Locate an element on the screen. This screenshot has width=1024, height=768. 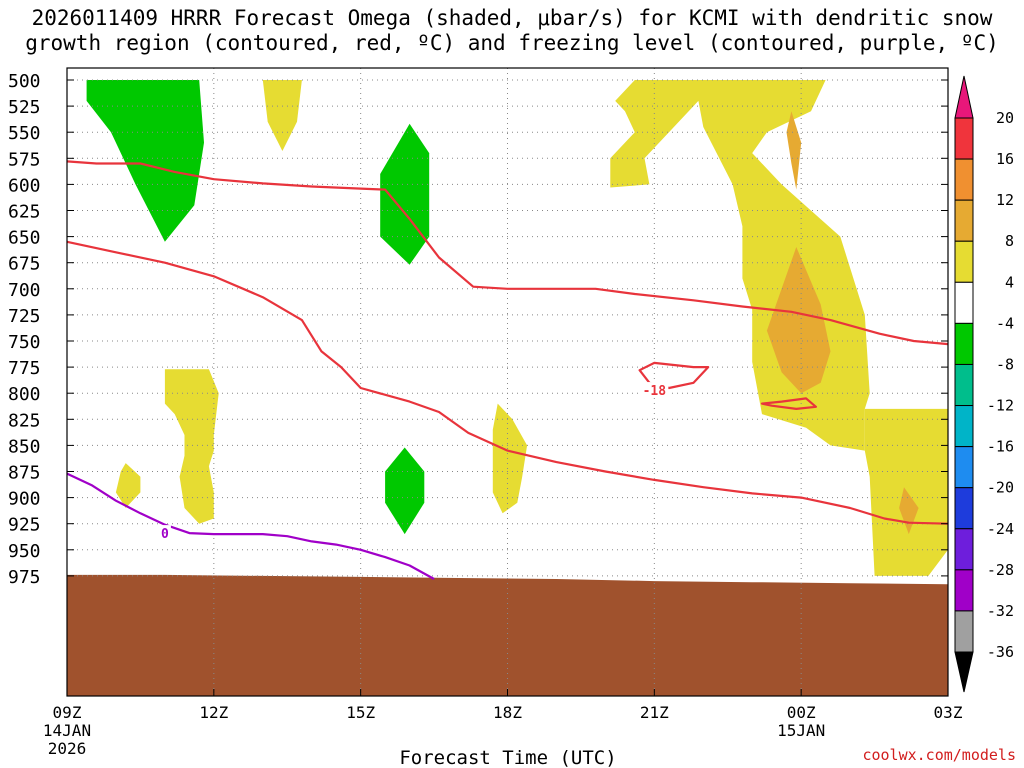
colorbar-label-14: -36 is located at coordinates (1000, 652).